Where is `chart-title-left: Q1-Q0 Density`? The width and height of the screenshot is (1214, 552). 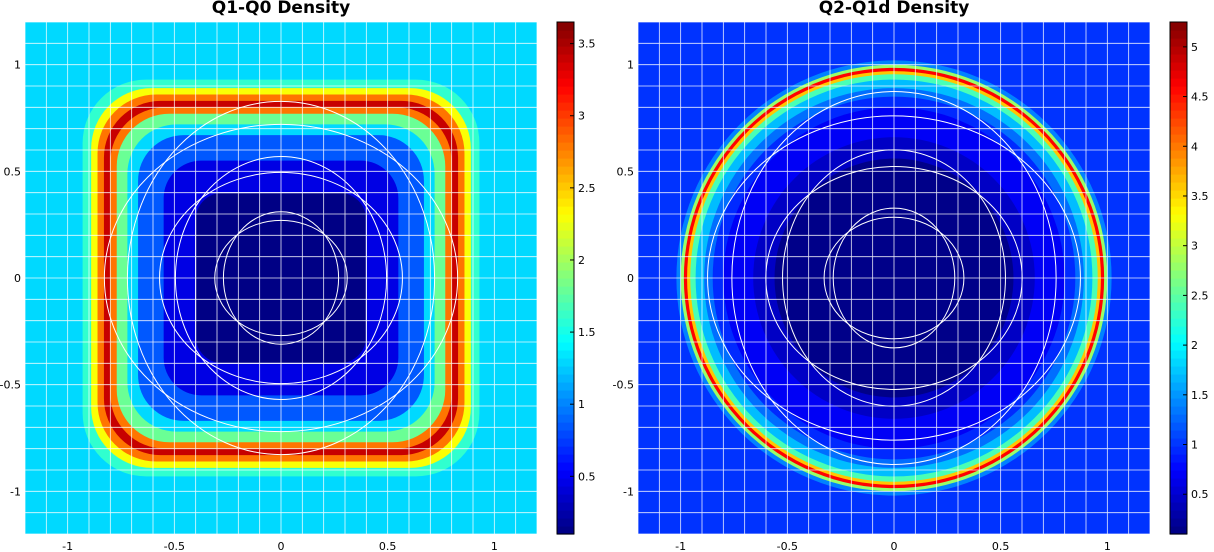
chart-title-left: Q1-Q0 Density is located at coordinates (281, 9).